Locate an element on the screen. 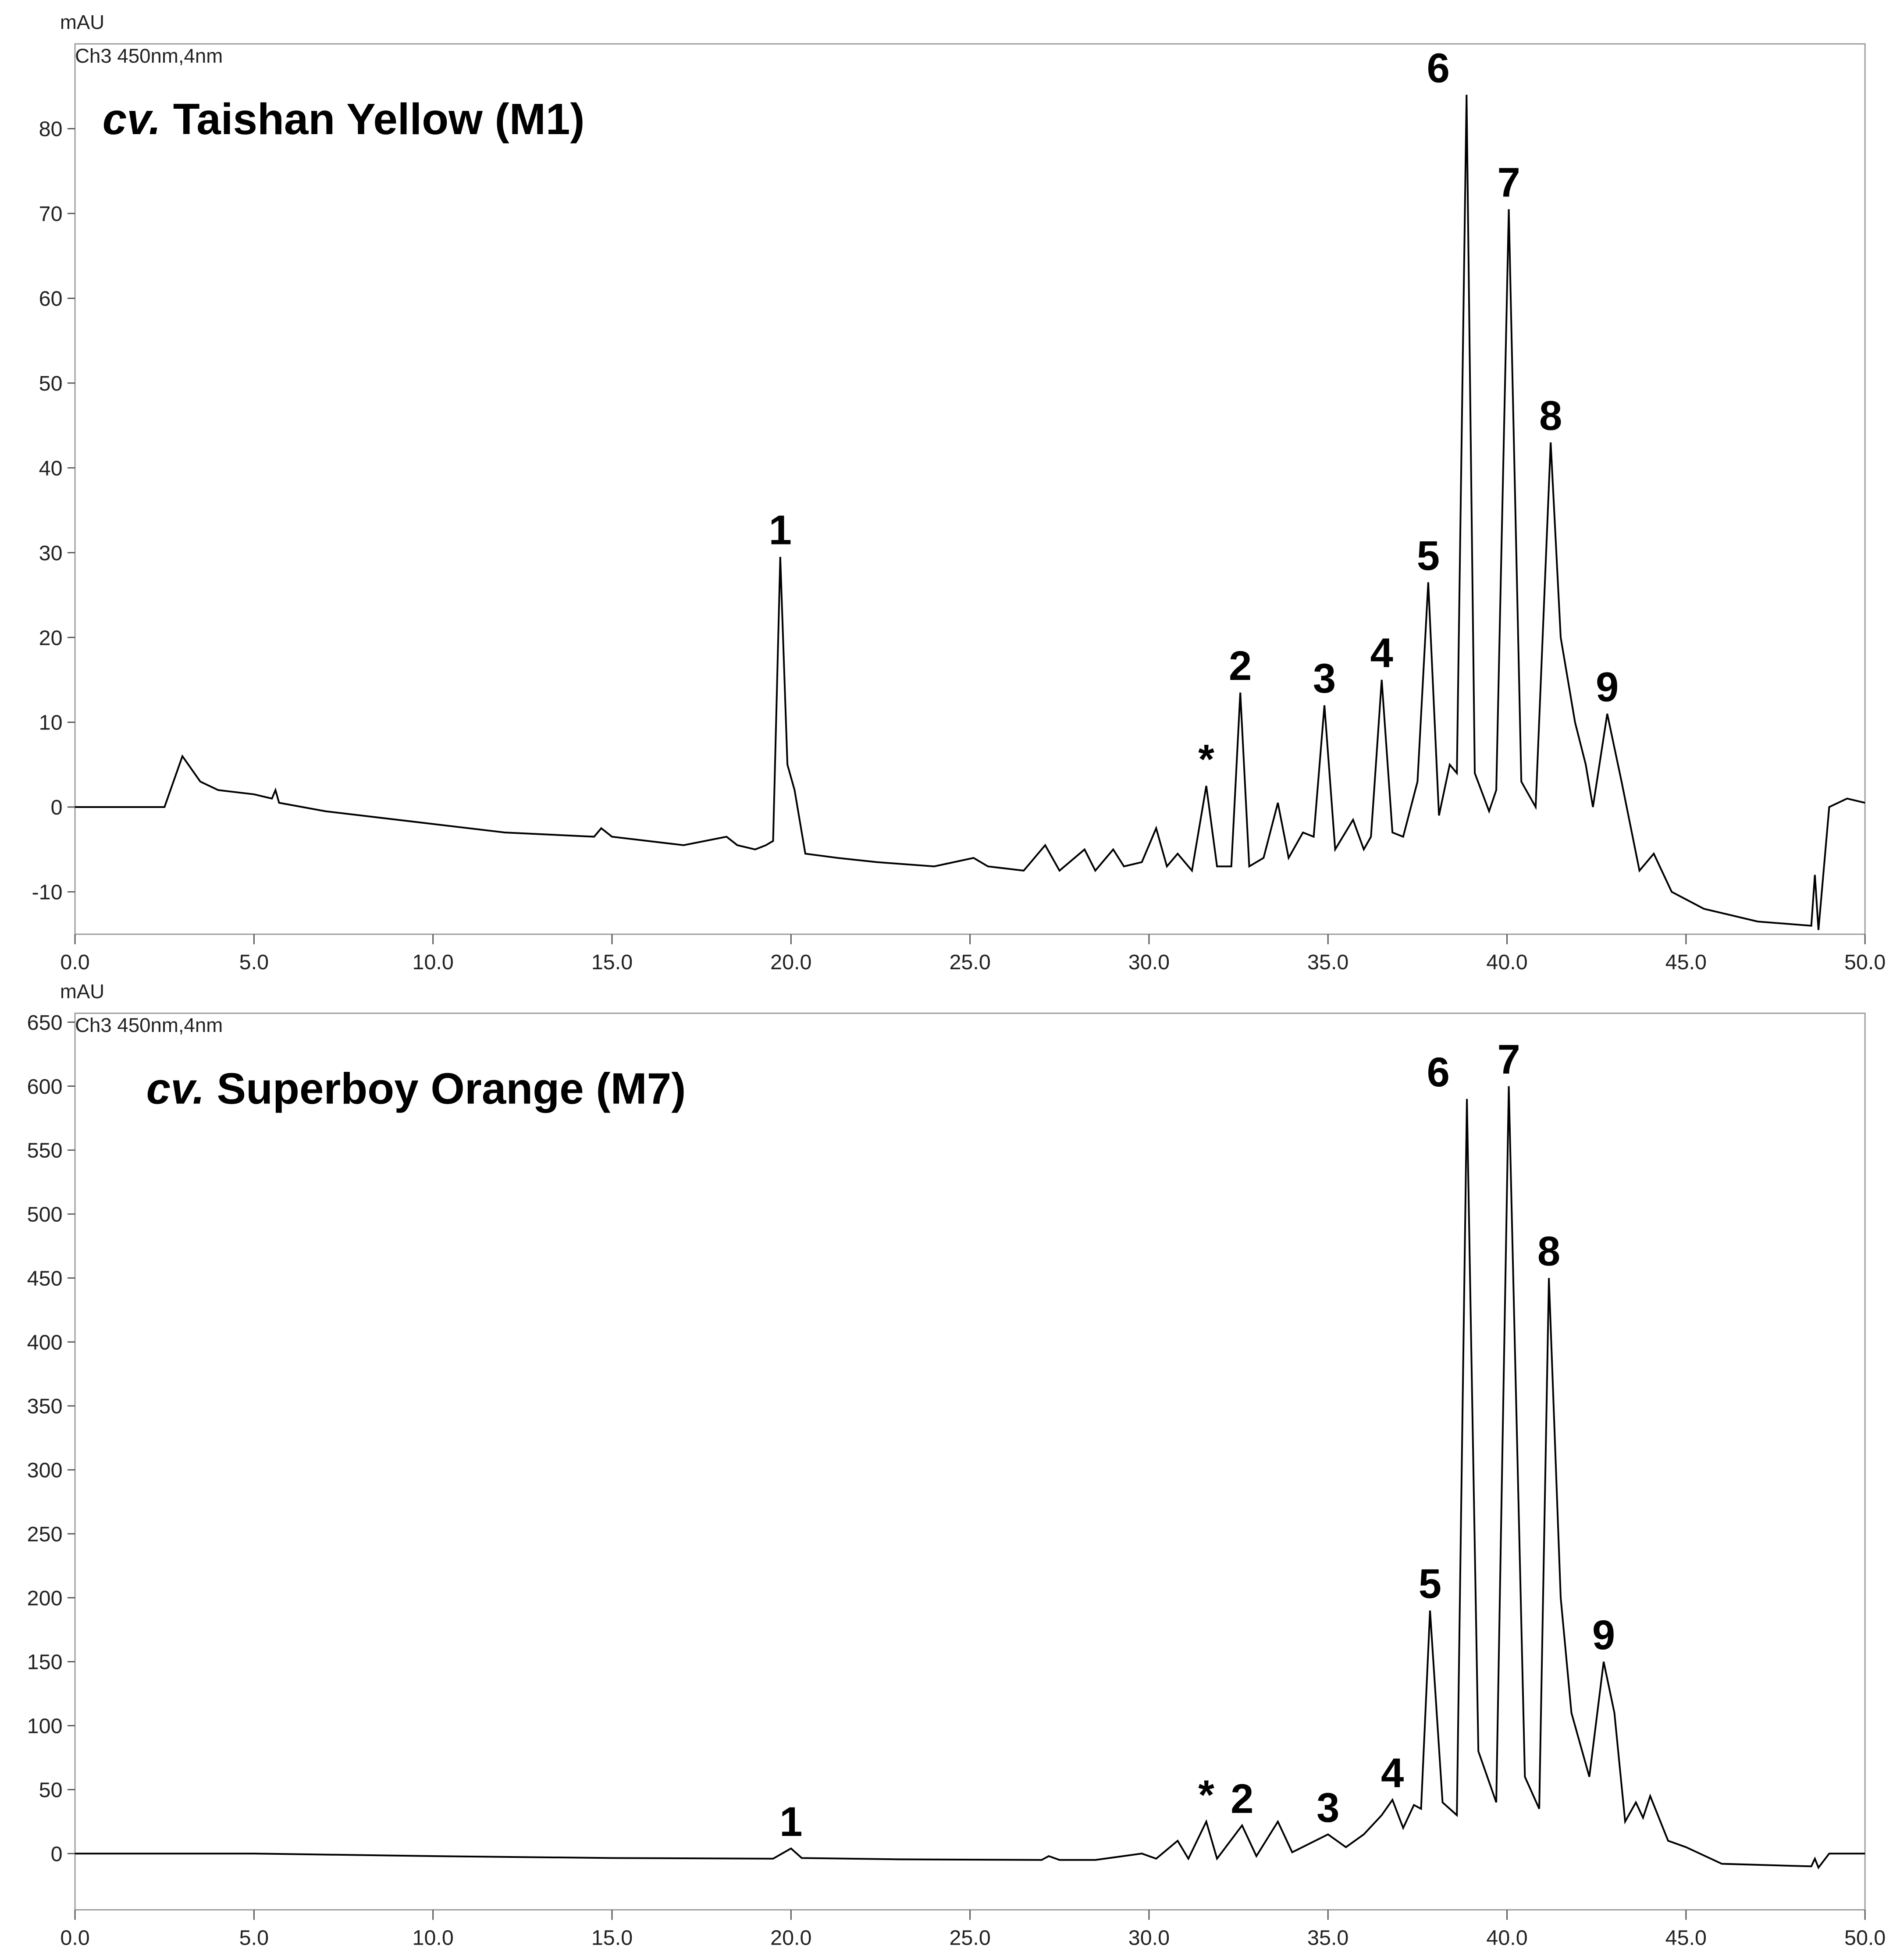  chart-title: cv. Superboy Orange (M7) is located at coordinates (416, 1089).